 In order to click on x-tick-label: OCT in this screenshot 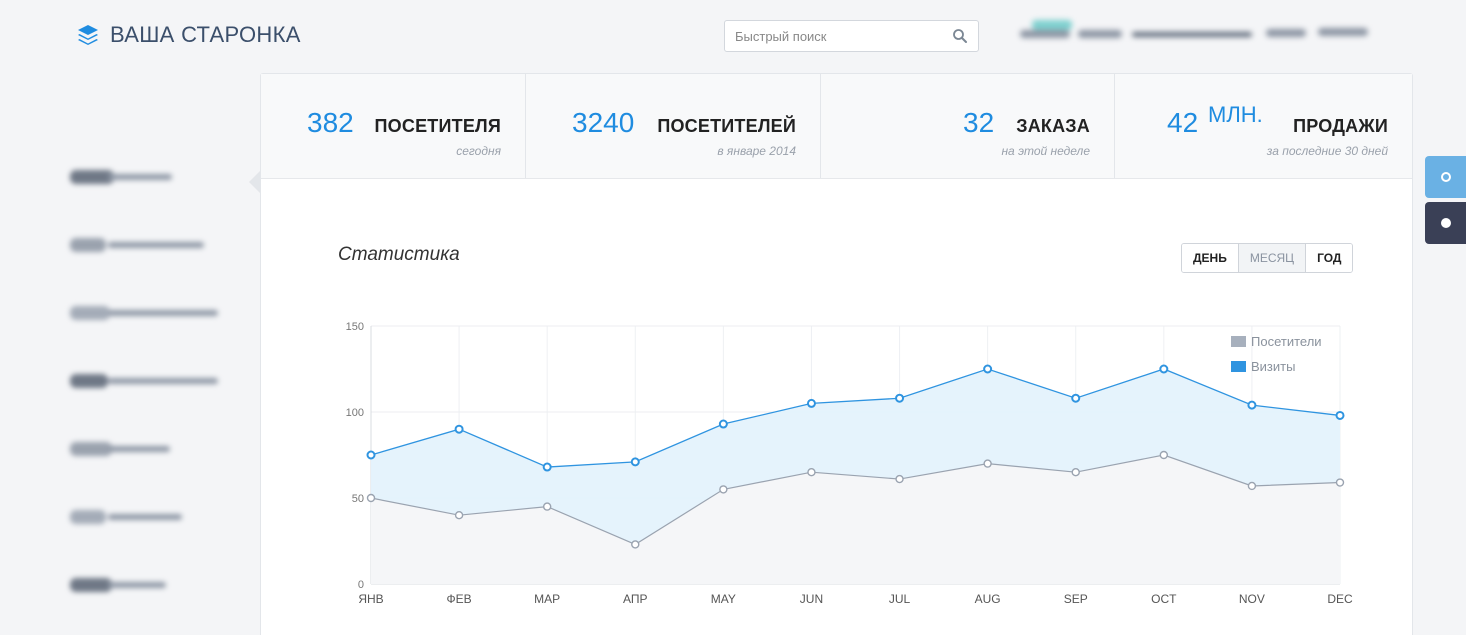, I will do `click(1164, 599)`.